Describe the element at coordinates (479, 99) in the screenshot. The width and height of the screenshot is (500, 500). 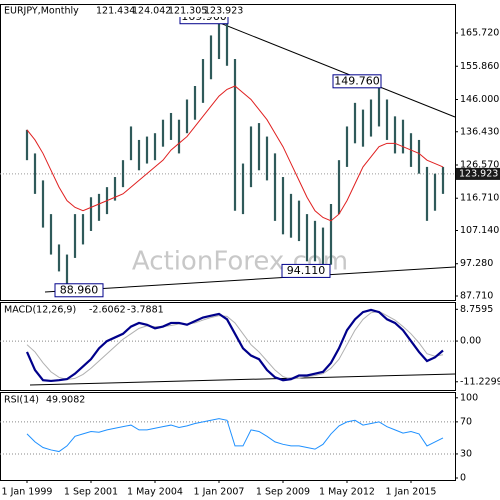
I see `y-tick-label: 146.000` at that location.